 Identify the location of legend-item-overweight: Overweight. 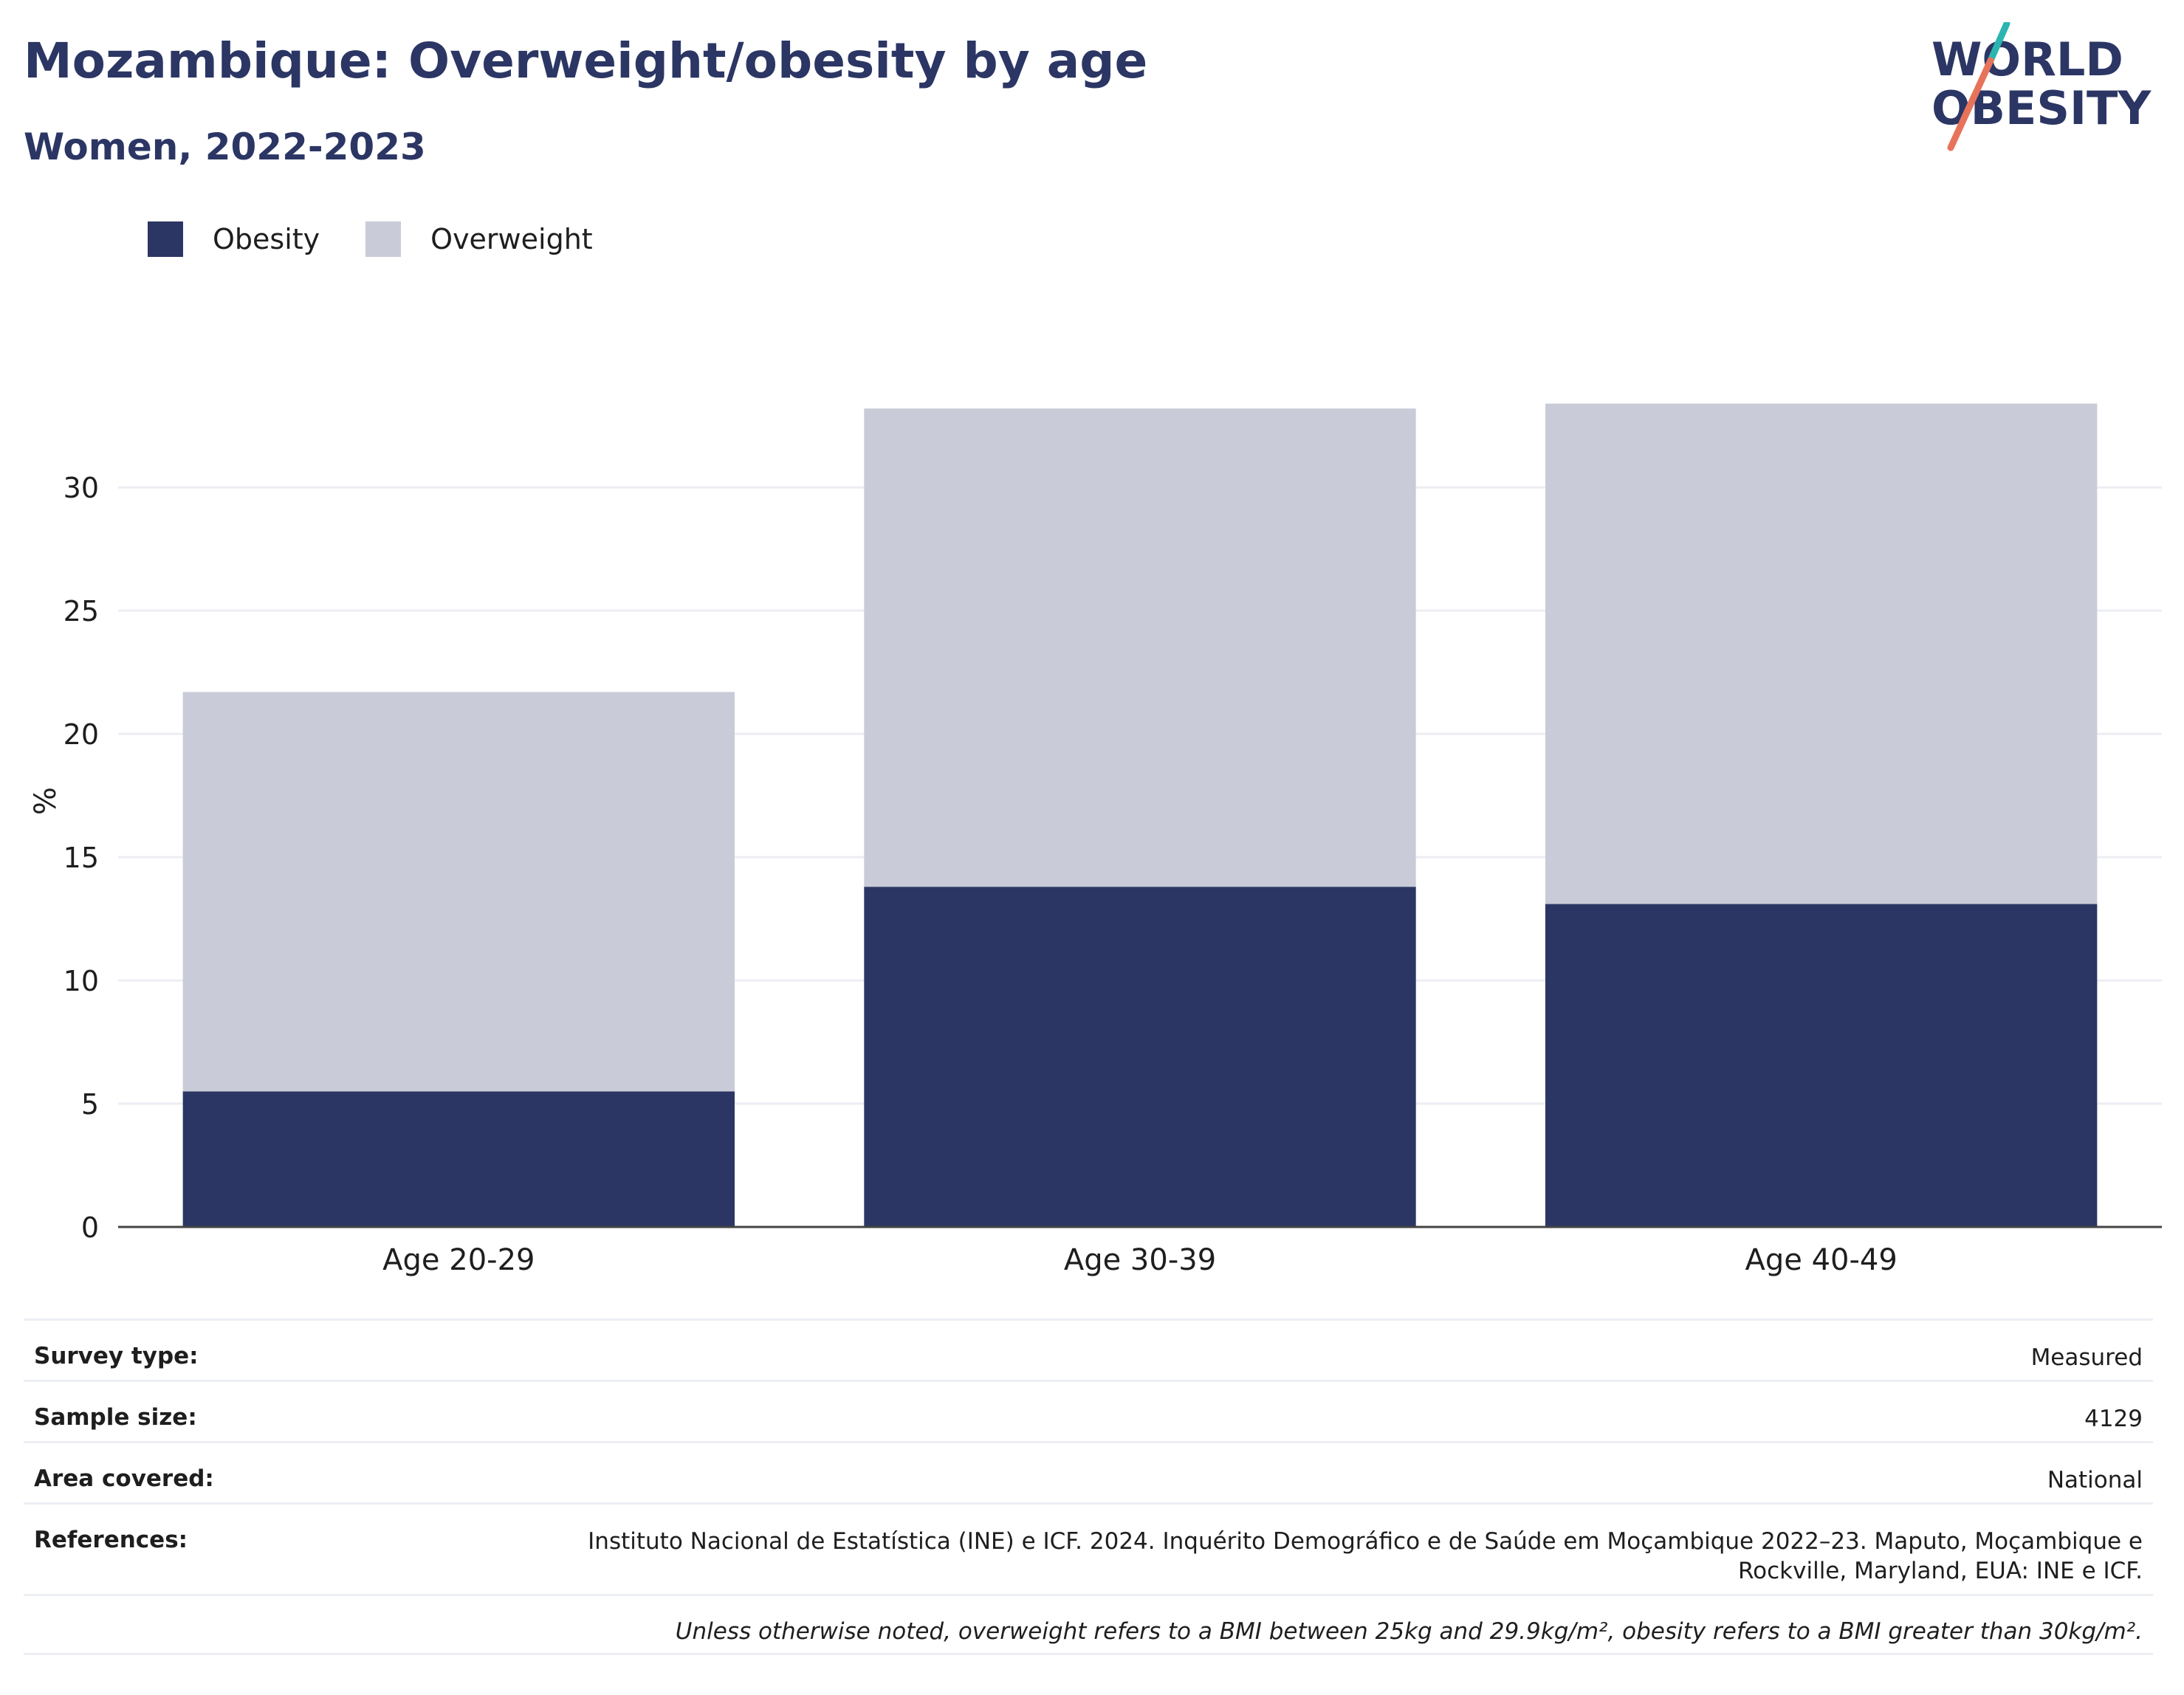
(479, 239).